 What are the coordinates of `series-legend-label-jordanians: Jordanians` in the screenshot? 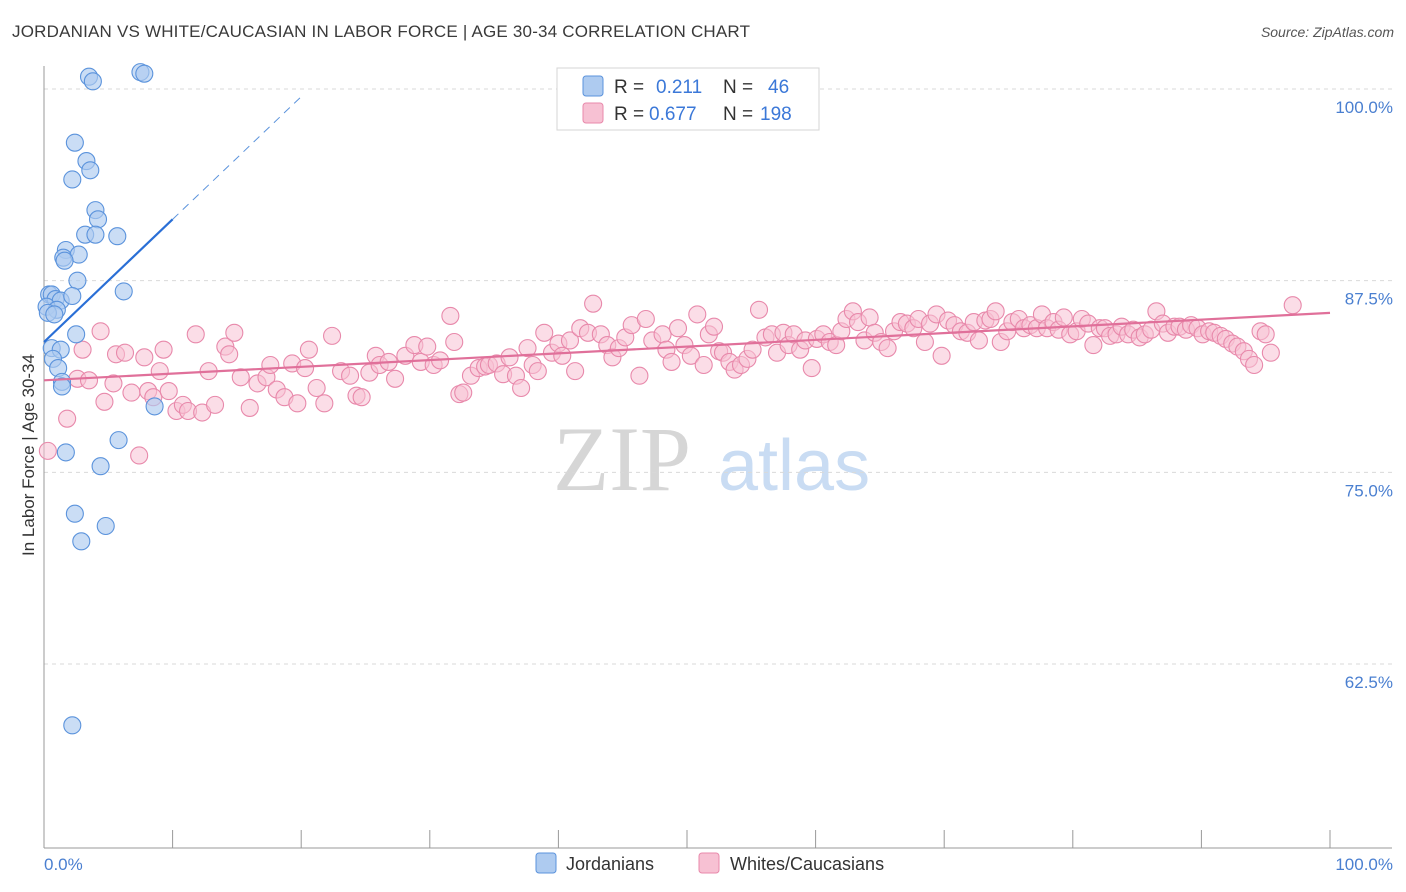 It's located at (610, 864).